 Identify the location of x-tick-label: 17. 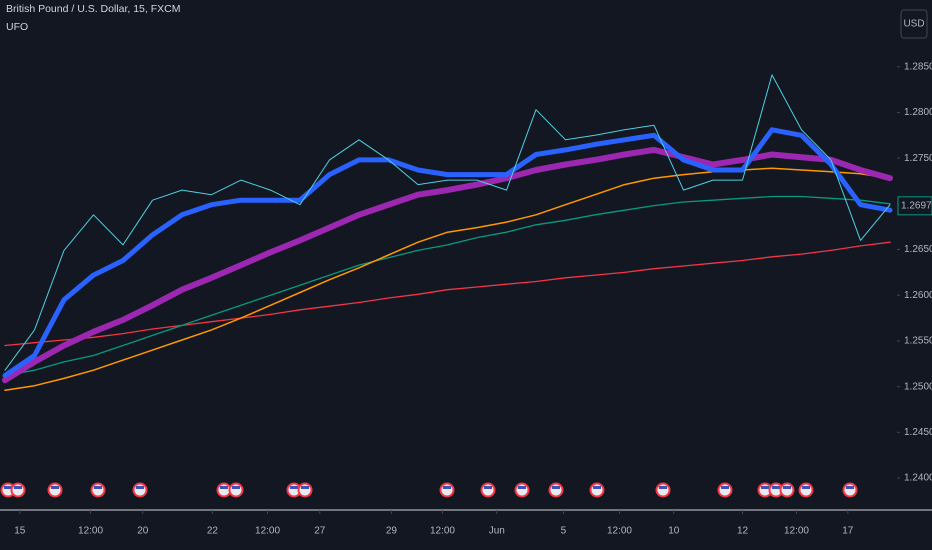
(848, 531).